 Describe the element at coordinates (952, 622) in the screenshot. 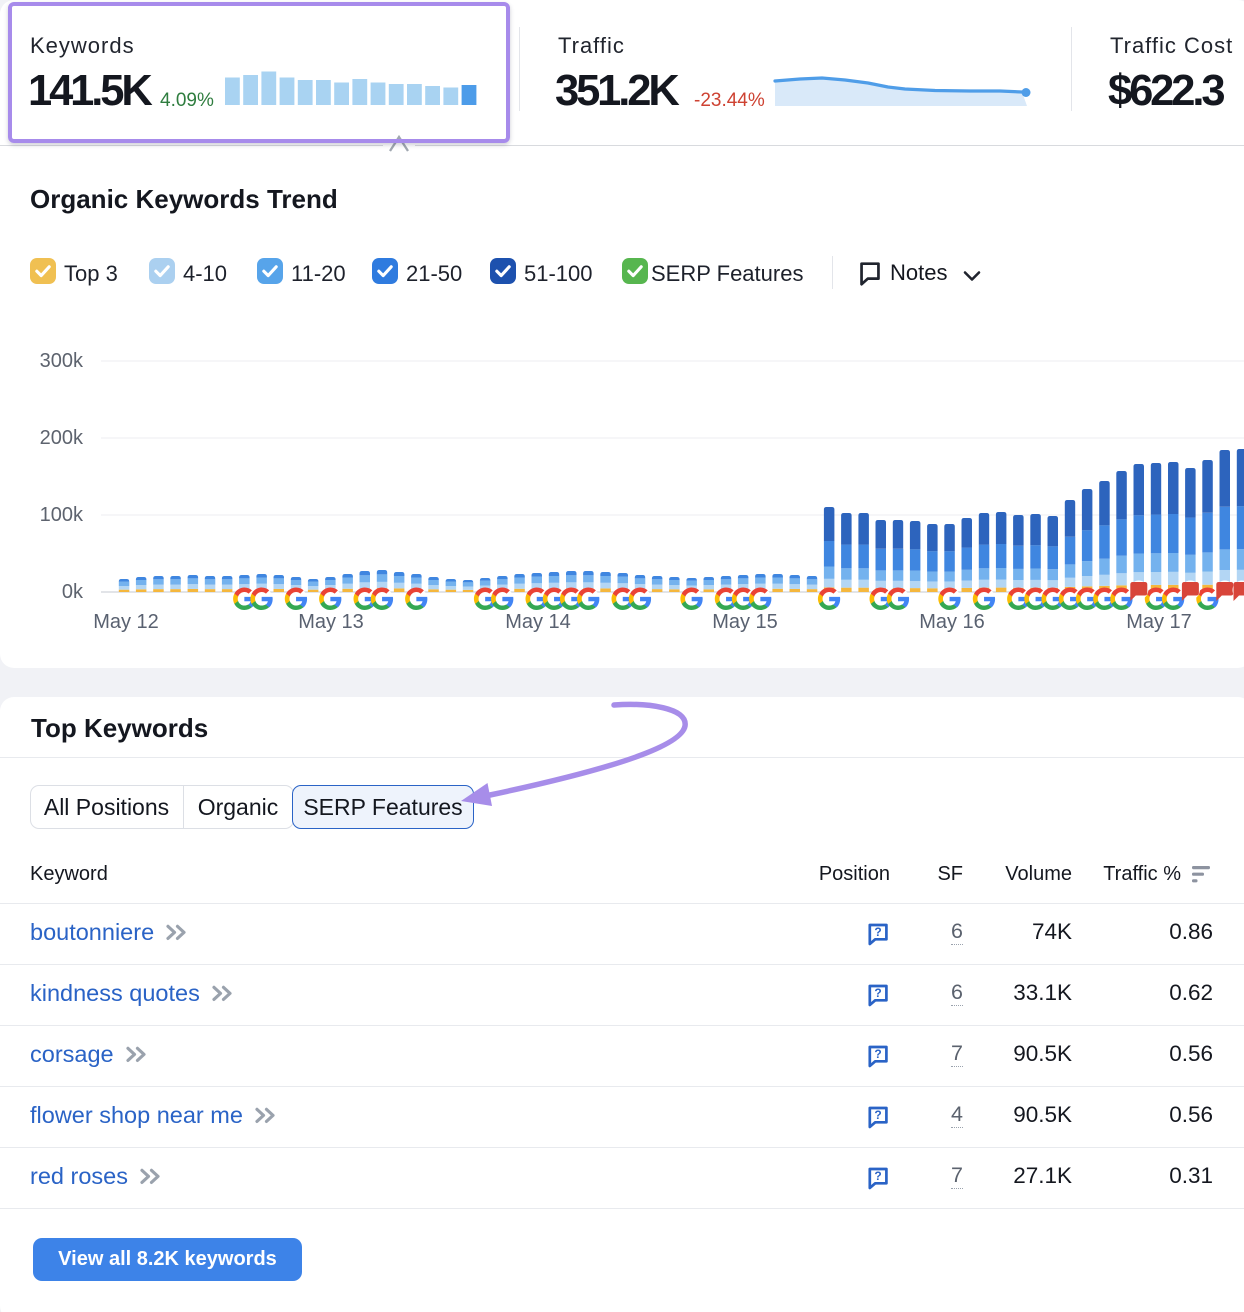

I see `svg-text: May 16` at that location.